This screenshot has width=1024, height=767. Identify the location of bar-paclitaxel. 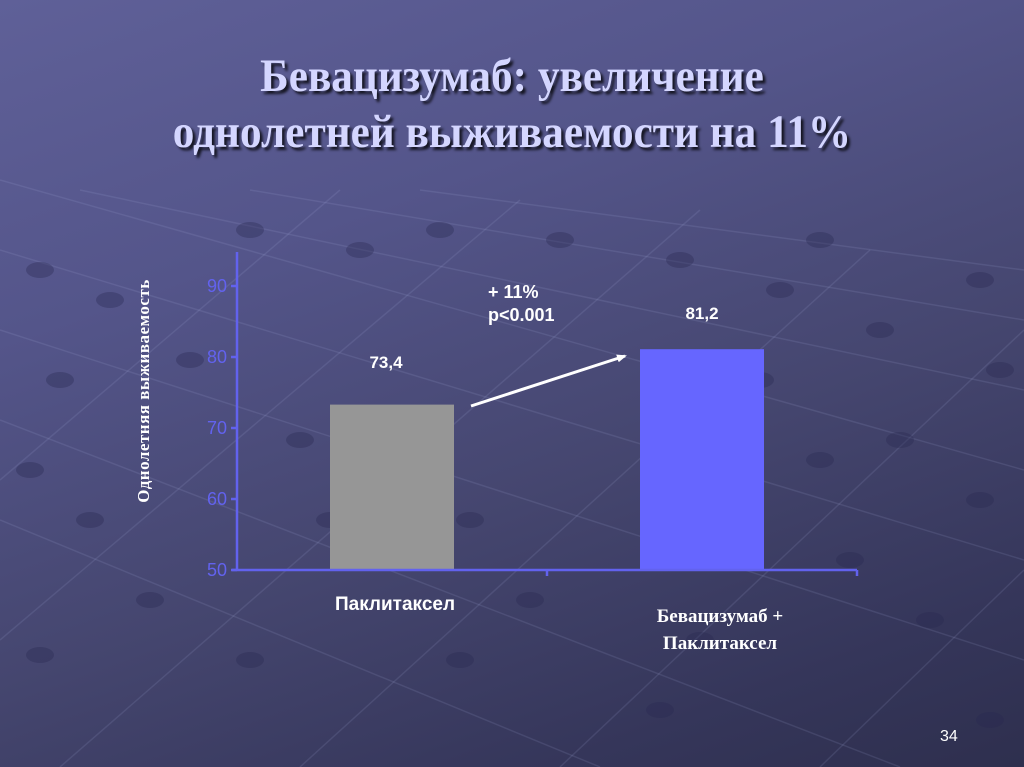
(392, 487).